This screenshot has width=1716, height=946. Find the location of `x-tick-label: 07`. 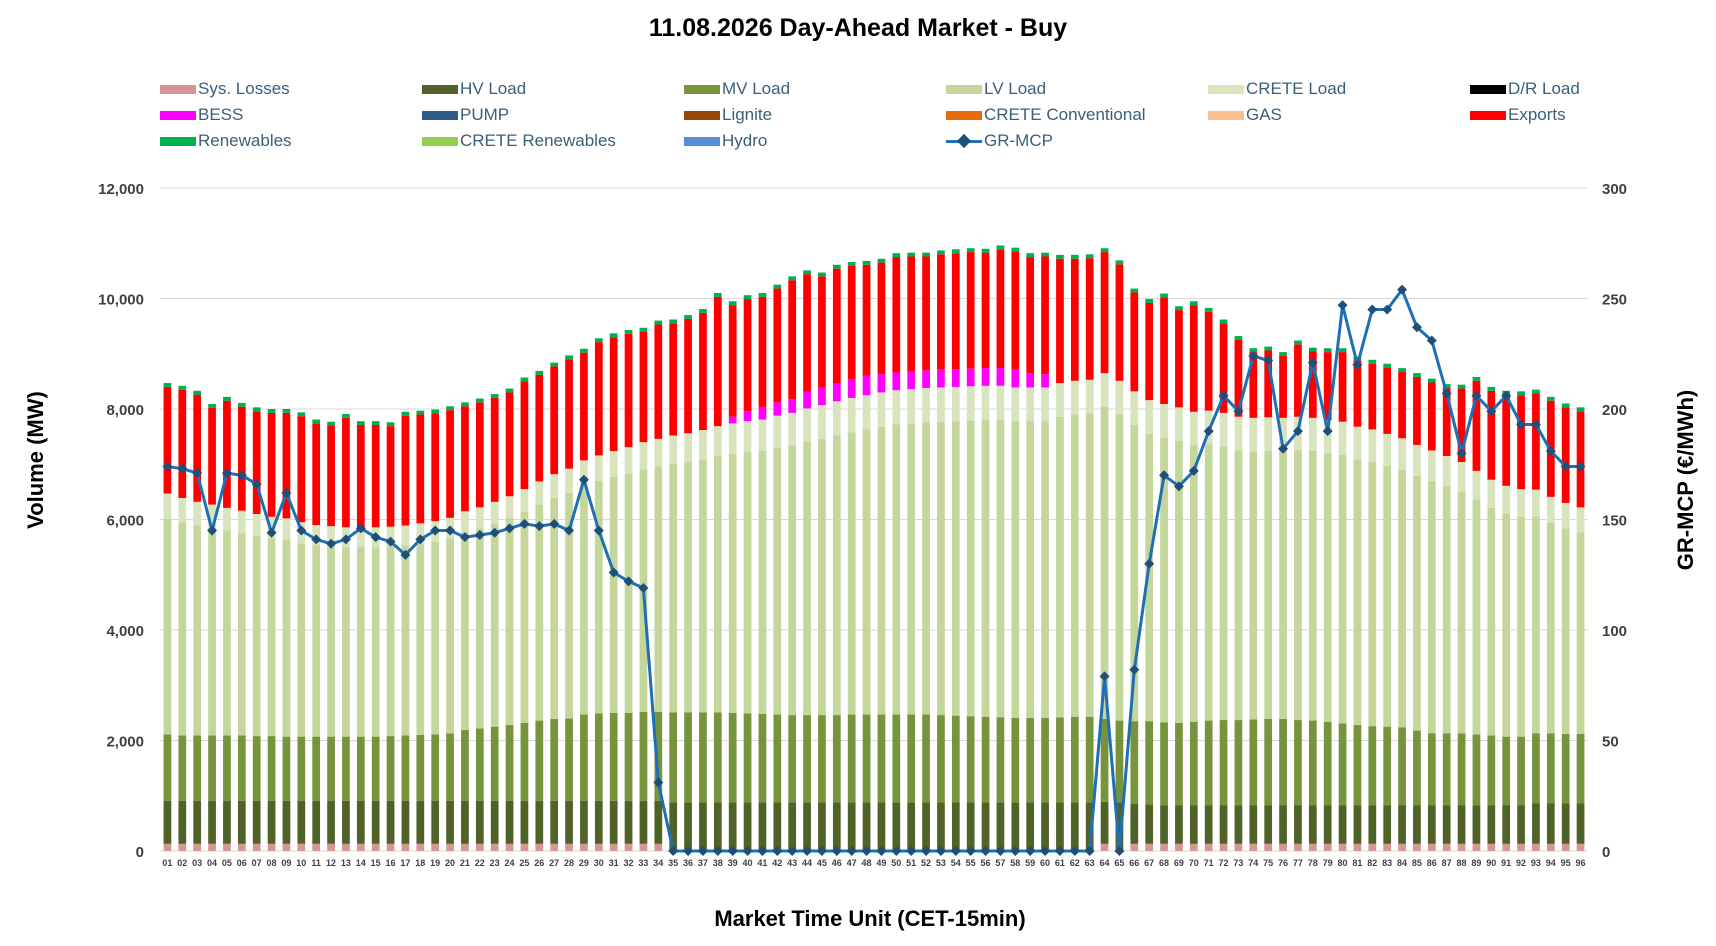

x-tick-label: 07 is located at coordinates (257, 863).